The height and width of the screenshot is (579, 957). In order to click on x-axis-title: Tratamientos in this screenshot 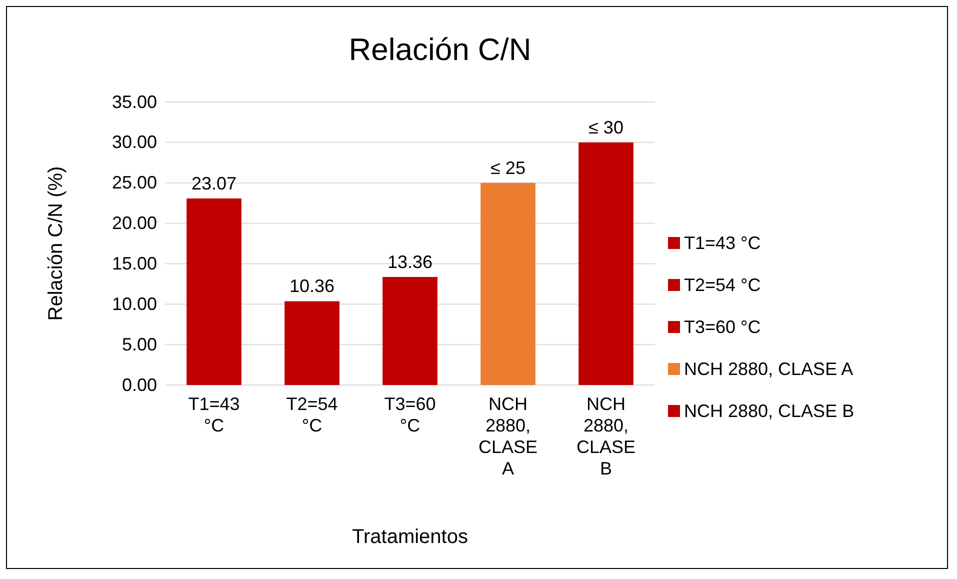, I will do `click(410, 537)`.